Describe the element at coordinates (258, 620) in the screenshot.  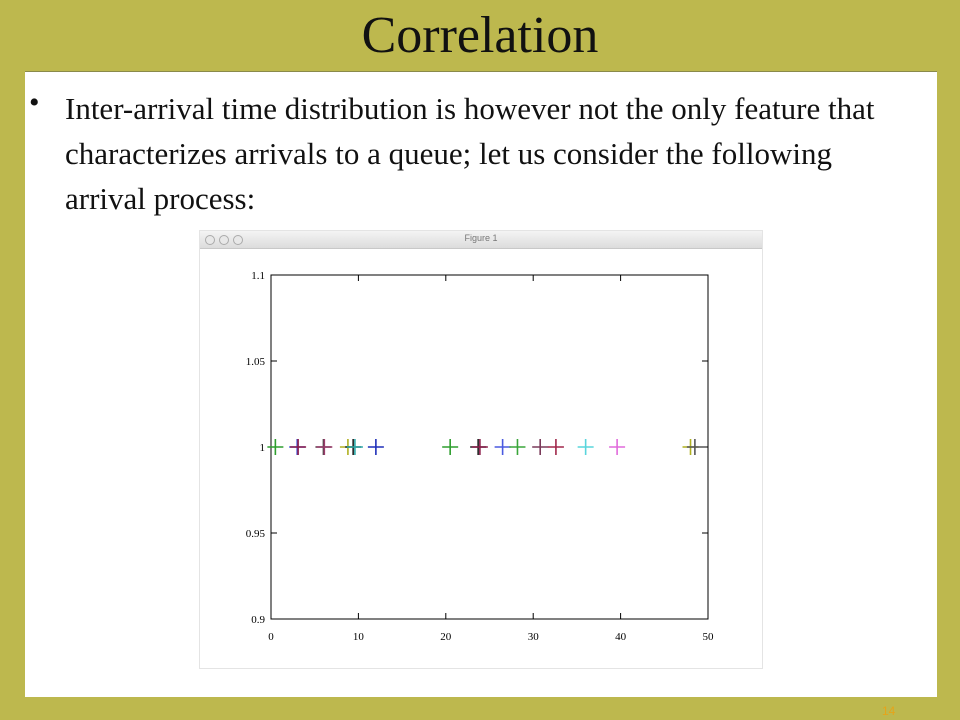
I see `y-tick-label: 0.9` at that location.